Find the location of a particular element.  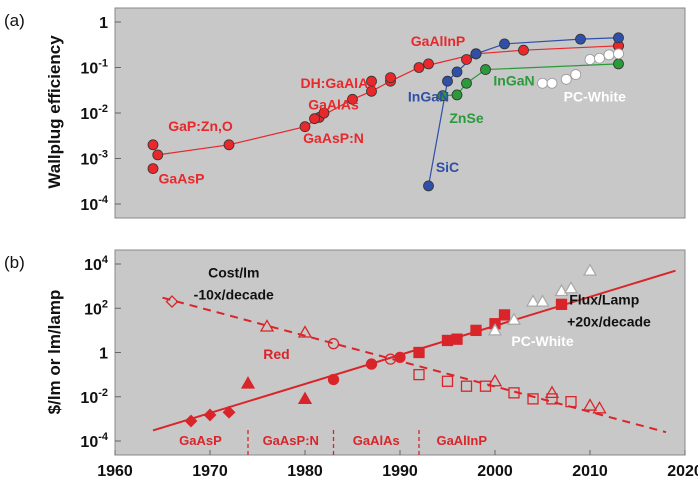

panel-b-label: (b) is located at coordinates (14, 262).